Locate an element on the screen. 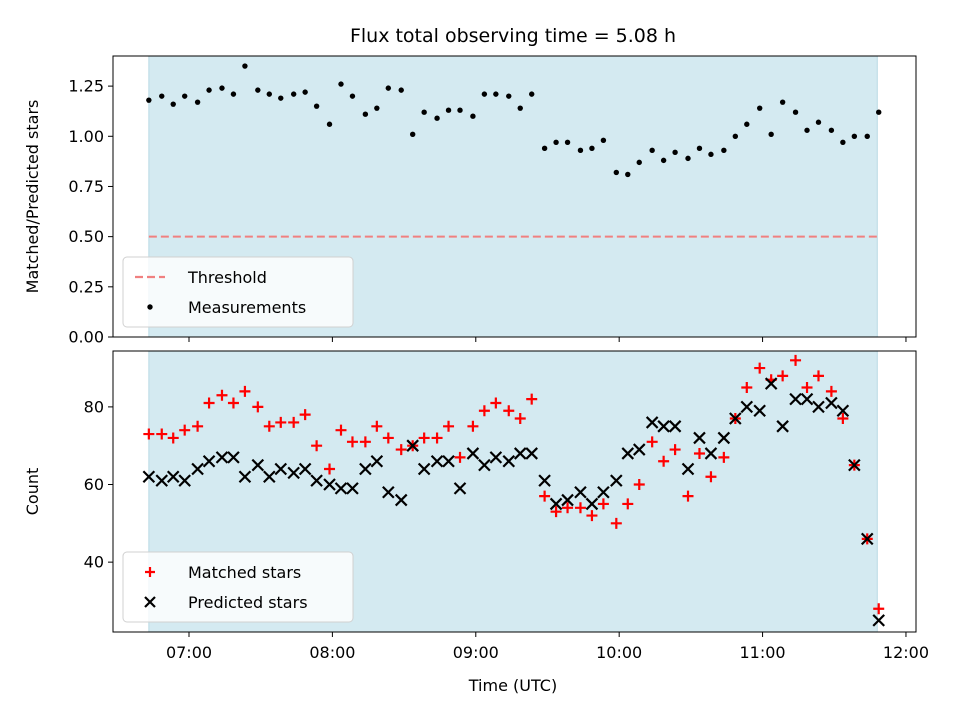 Image resolution: width=960 pixels, height=720 pixels. y-tick-label: 0.75 is located at coordinates (86, 186).